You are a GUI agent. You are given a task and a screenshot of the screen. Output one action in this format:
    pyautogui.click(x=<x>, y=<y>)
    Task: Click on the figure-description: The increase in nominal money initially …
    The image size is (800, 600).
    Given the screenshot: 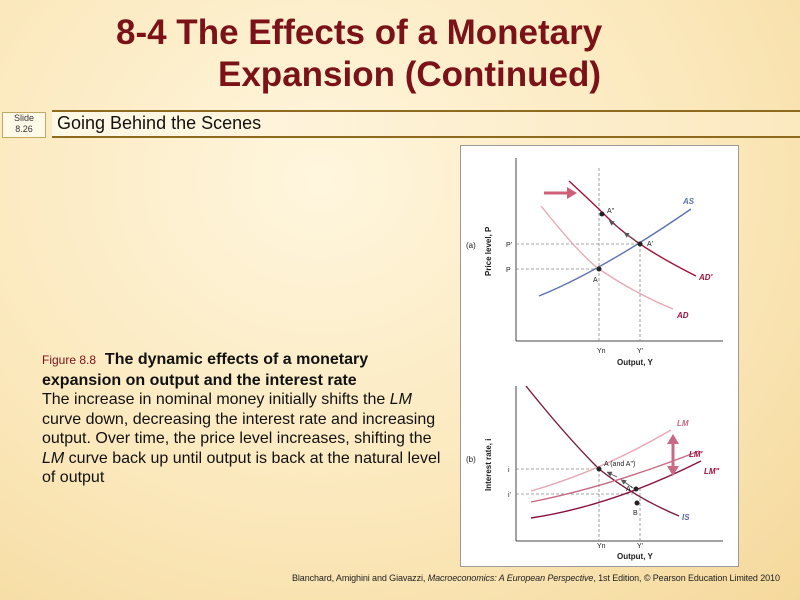 What is the action you would take?
    pyautogui.click(x=242, y=439)
    